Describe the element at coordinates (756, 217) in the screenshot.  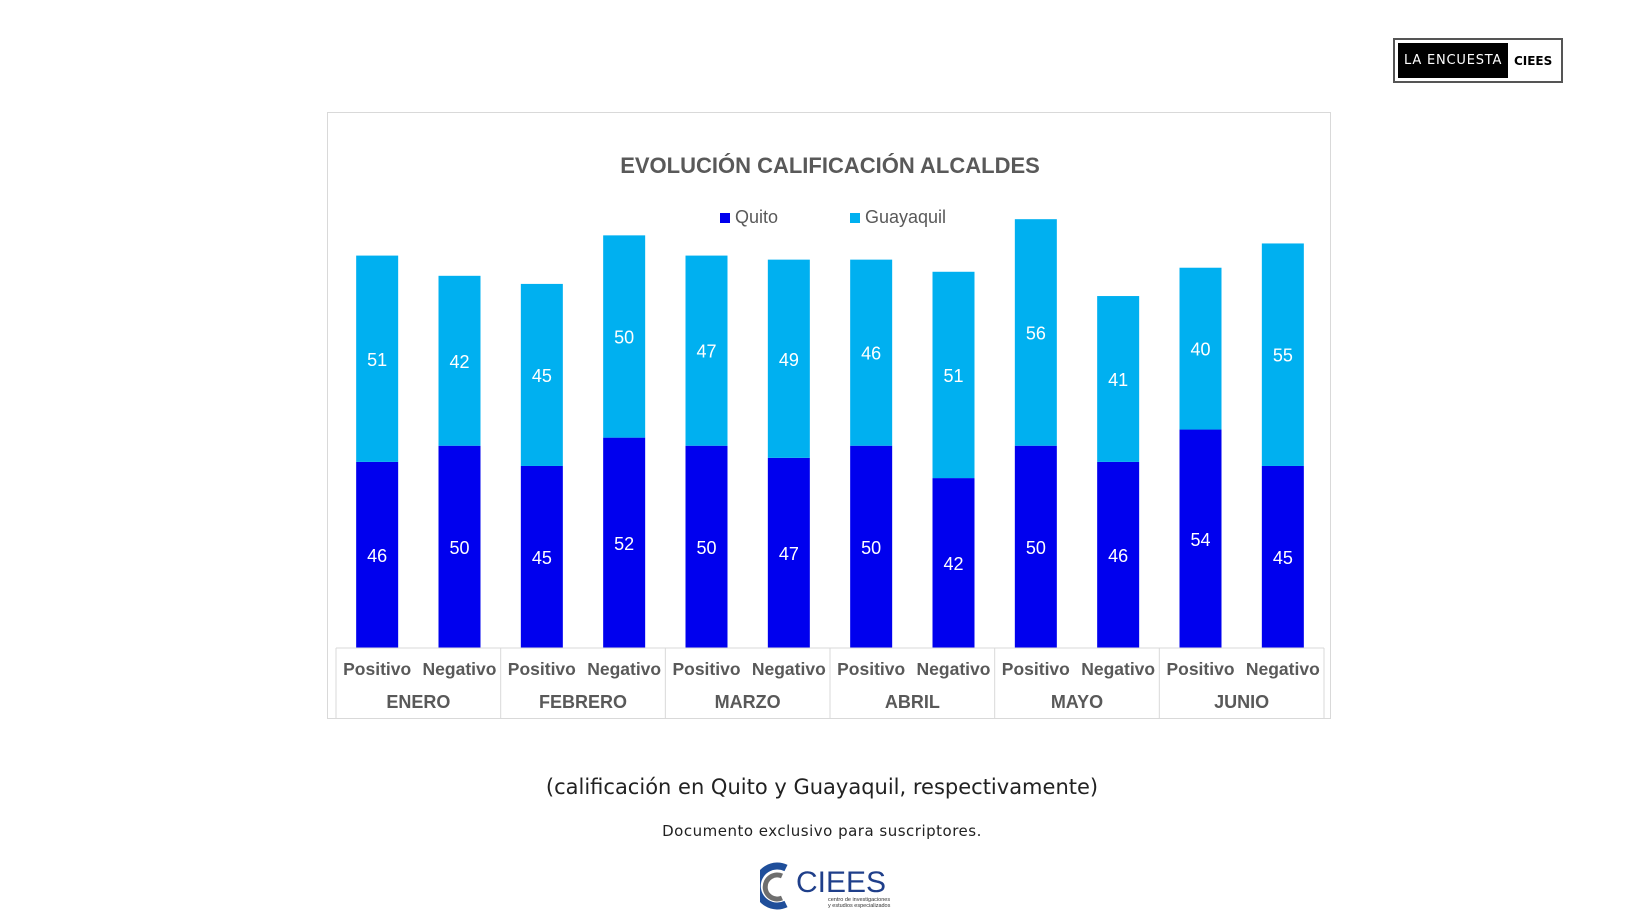
I see `legend-label-quito: Quito` at that location.